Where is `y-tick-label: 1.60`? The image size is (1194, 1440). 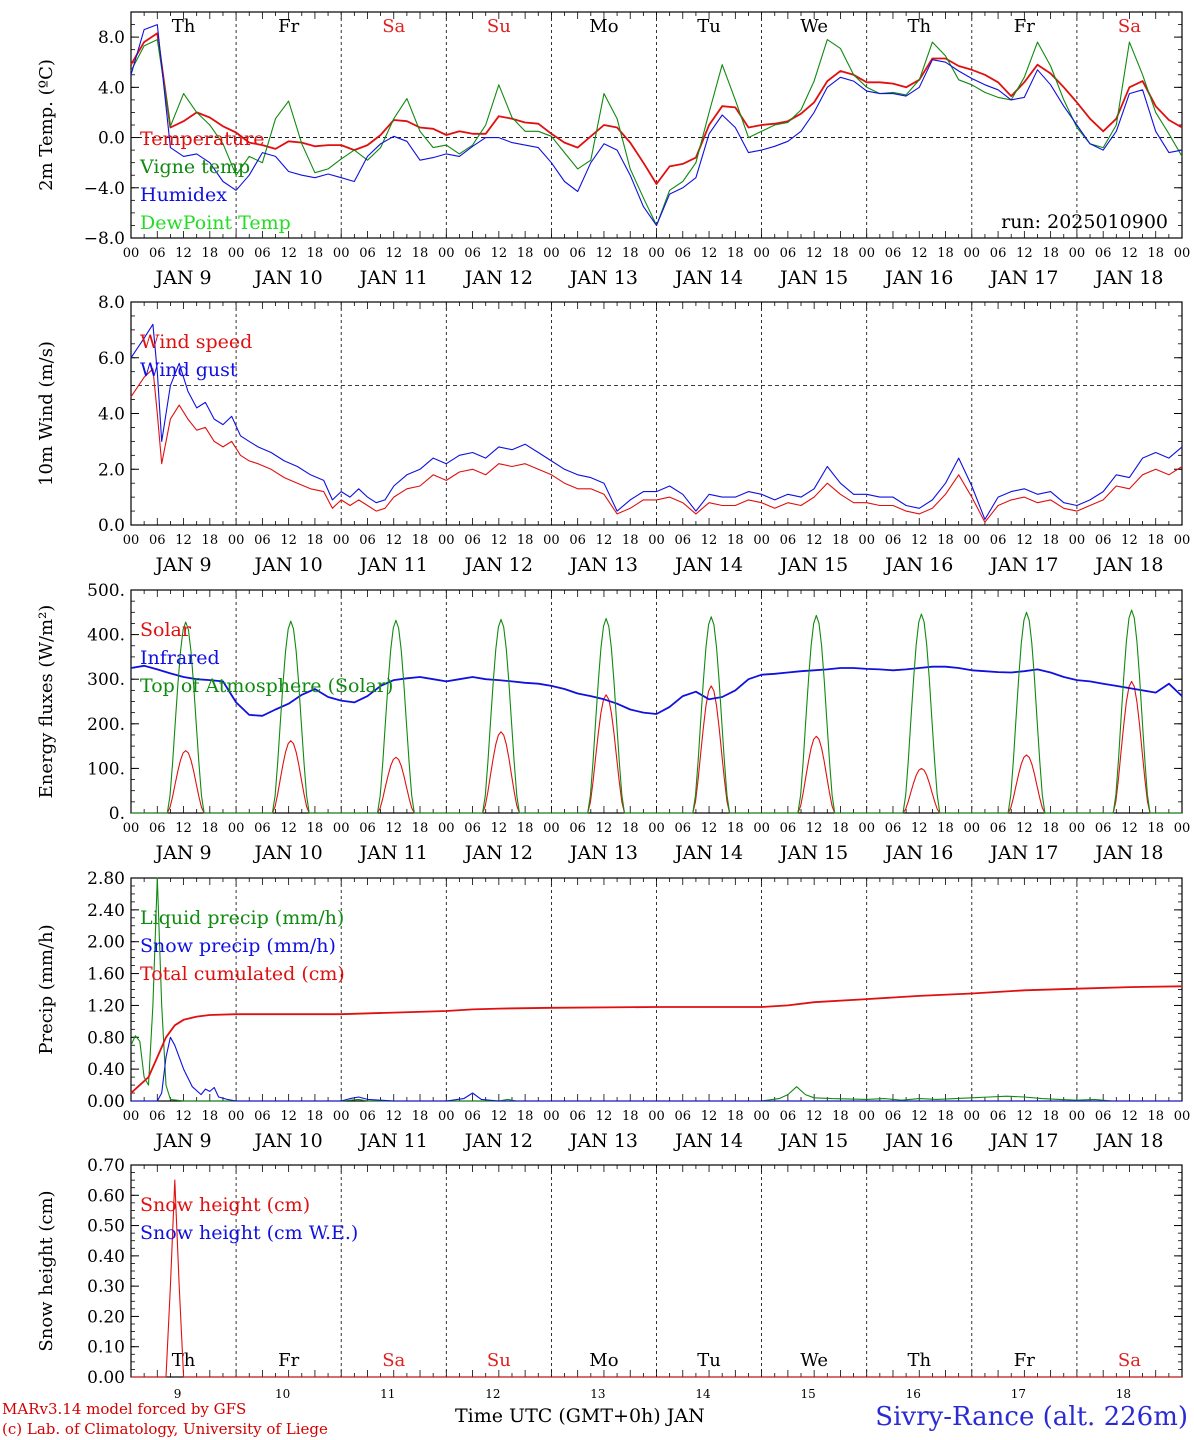
y-tick-label: 1.60 is located at coordinates (106, 975).